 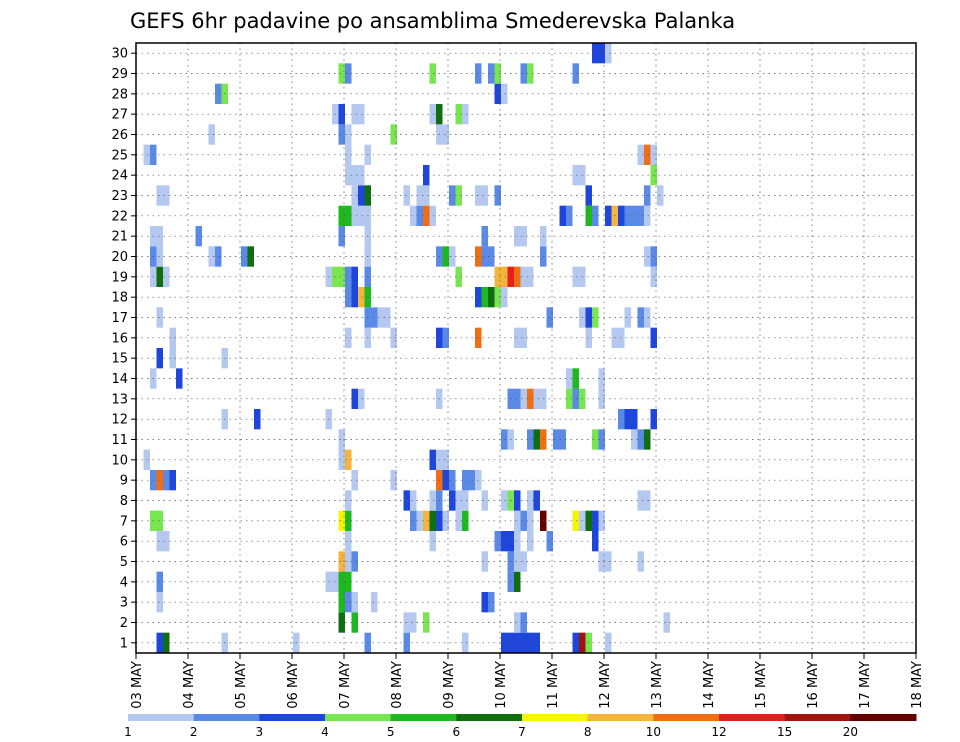 I want to click on y-tick-label: 15, so click(x=119, y=359).